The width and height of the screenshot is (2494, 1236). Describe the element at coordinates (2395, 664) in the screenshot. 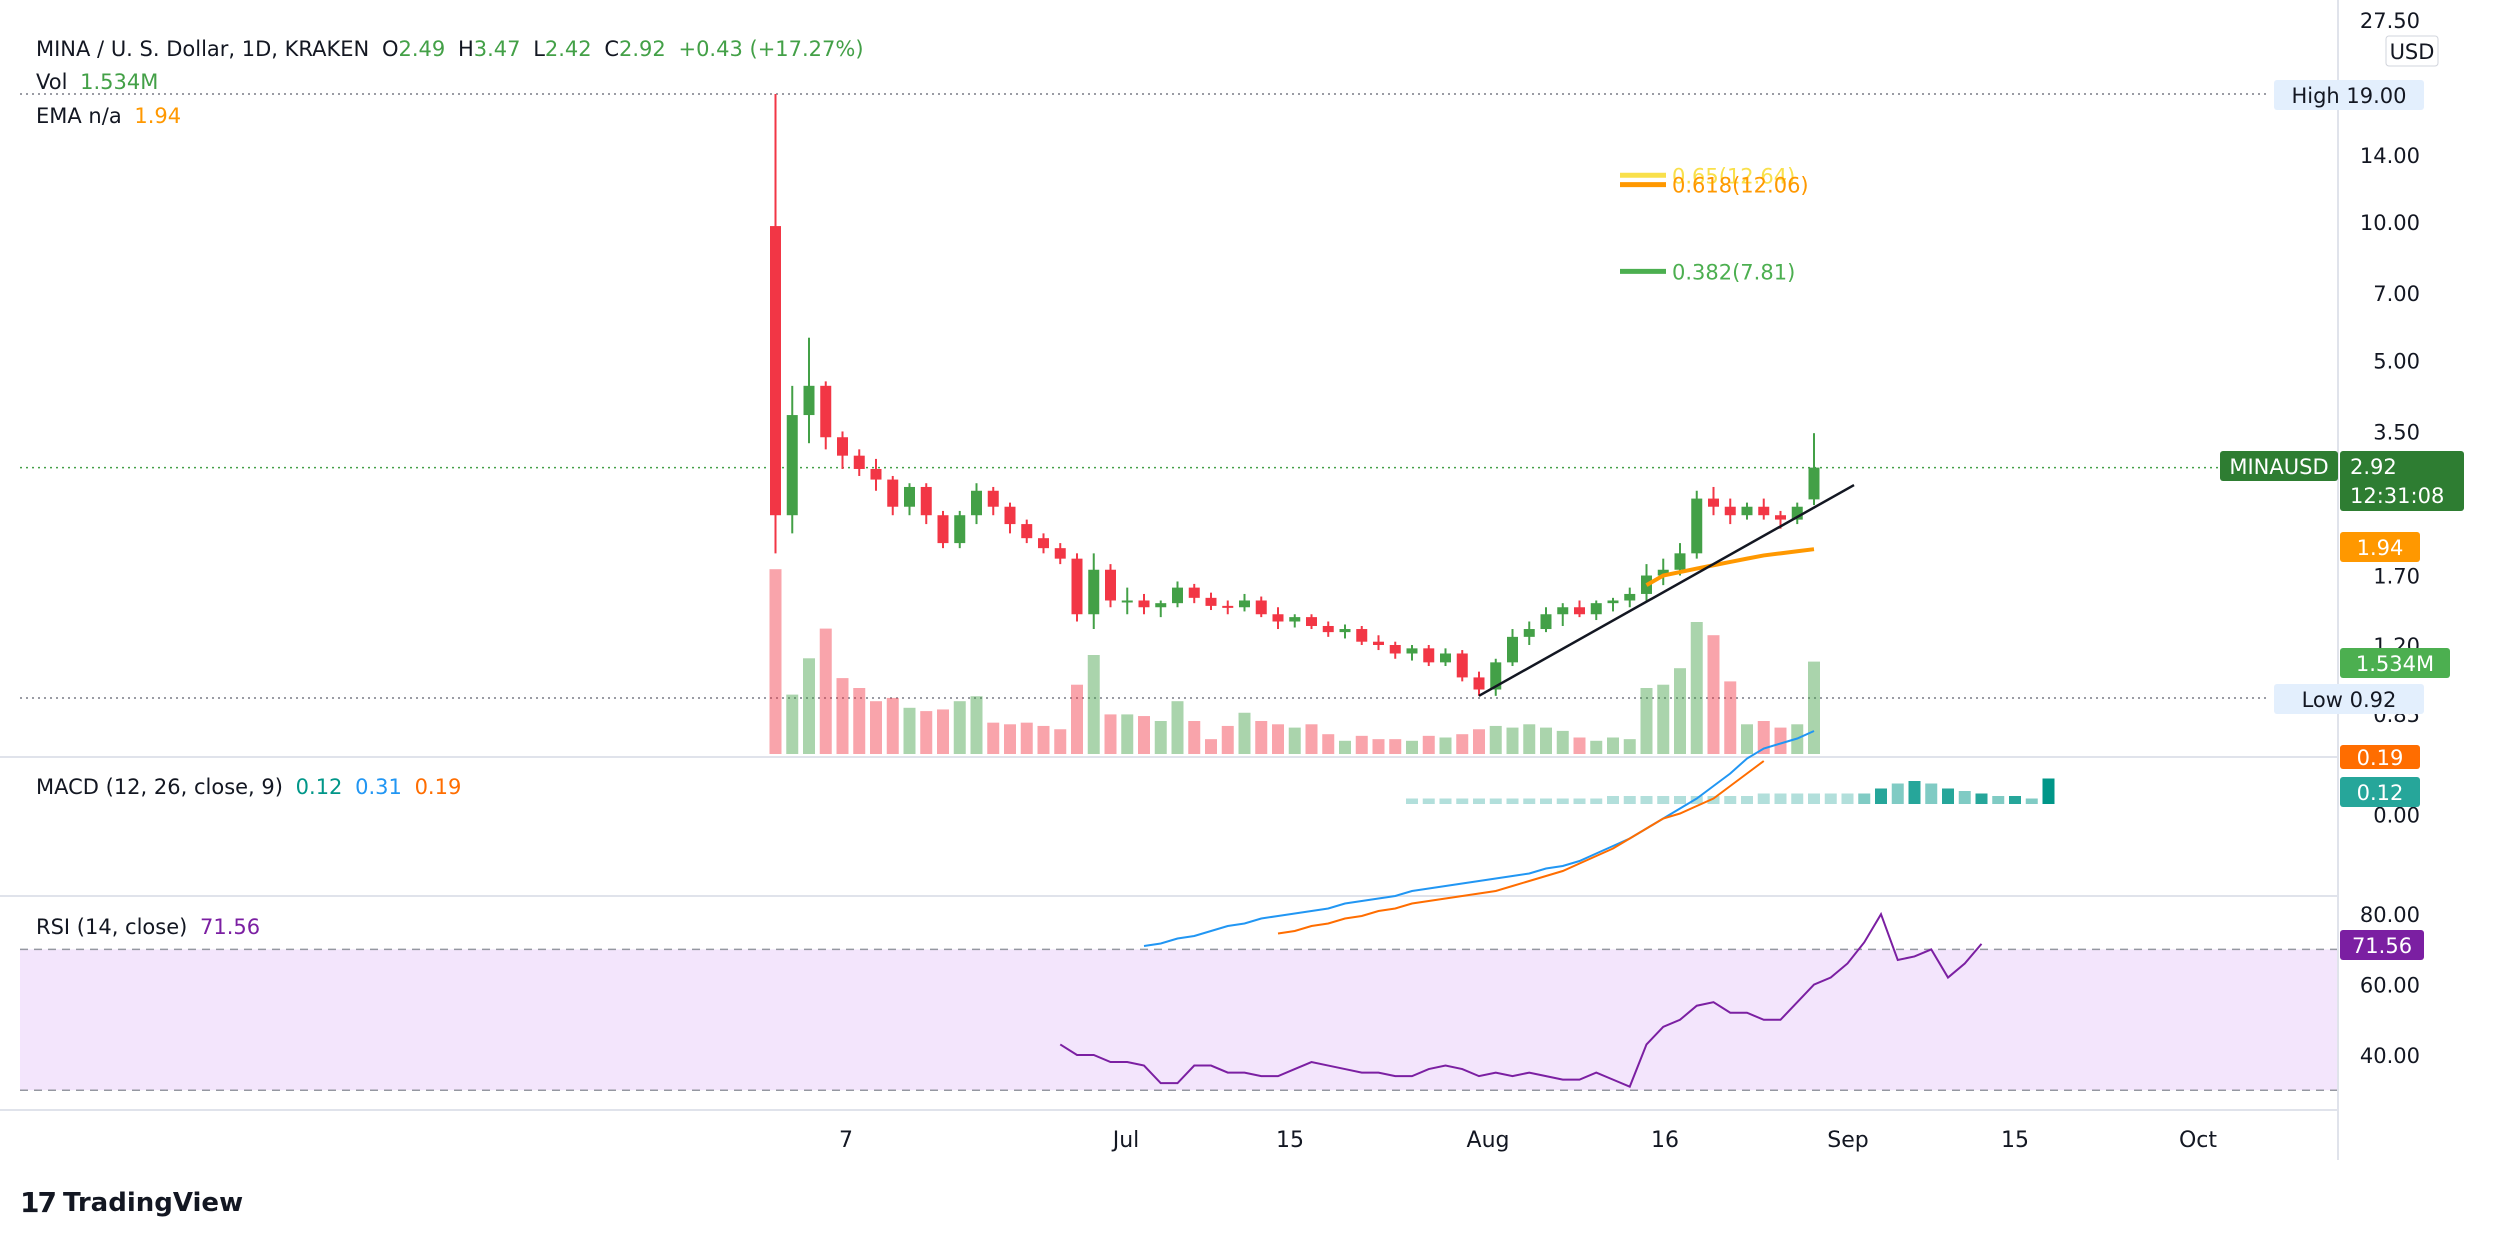

I see `volume-tag-text: 1.534M` at that location.